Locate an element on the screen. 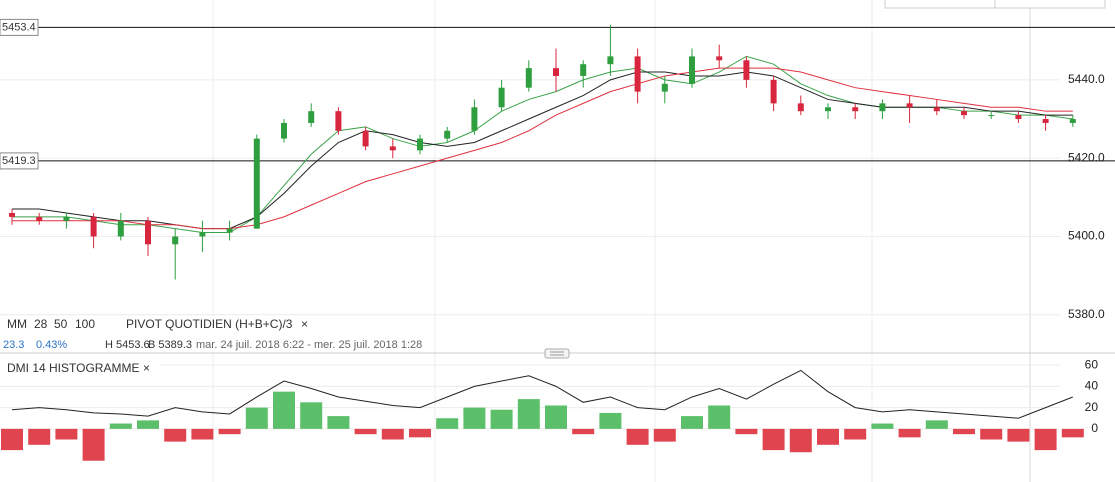 Image resolution: width=1115 pixels, height=482 pixels. y-tick-label: 5440.0 is located at coordinates (1086, 79).